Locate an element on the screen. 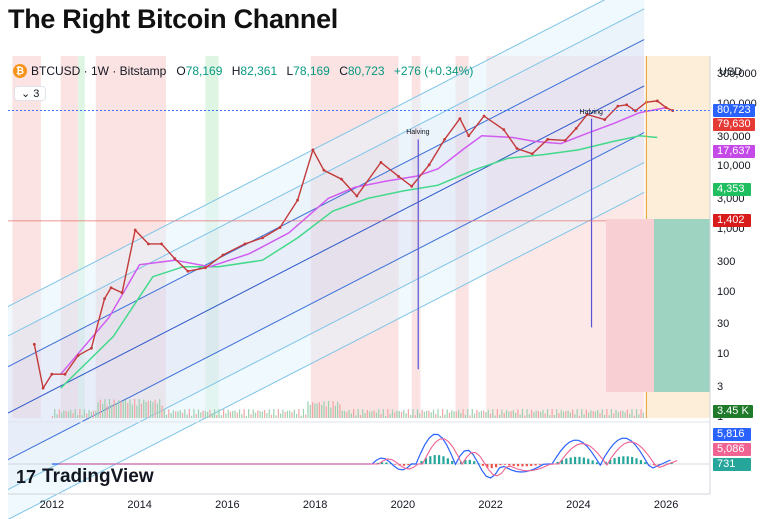 Image resolution: width=768 pixels, height=519 pixels. change-value: +276 (+0.34%) is located at coordinates (433, 71).